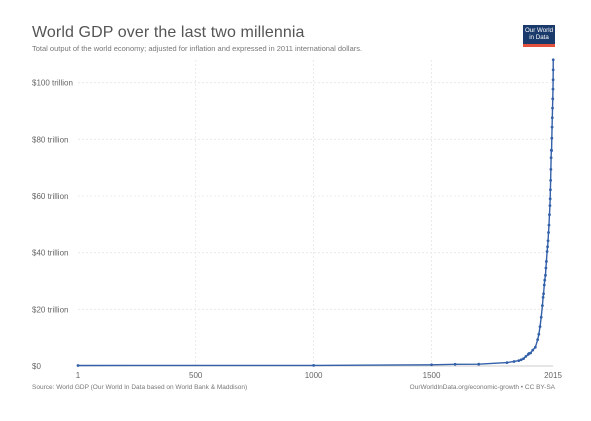  Describe the element at coordinates (168, 32) in the screenshot. I see `chart-title: World GDP over the last two millennia` at that location.